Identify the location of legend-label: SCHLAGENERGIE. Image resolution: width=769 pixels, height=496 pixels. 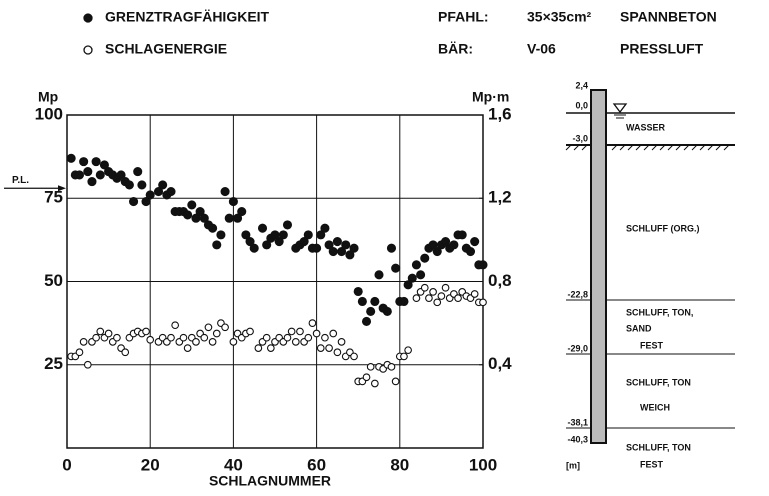
(166, 49).